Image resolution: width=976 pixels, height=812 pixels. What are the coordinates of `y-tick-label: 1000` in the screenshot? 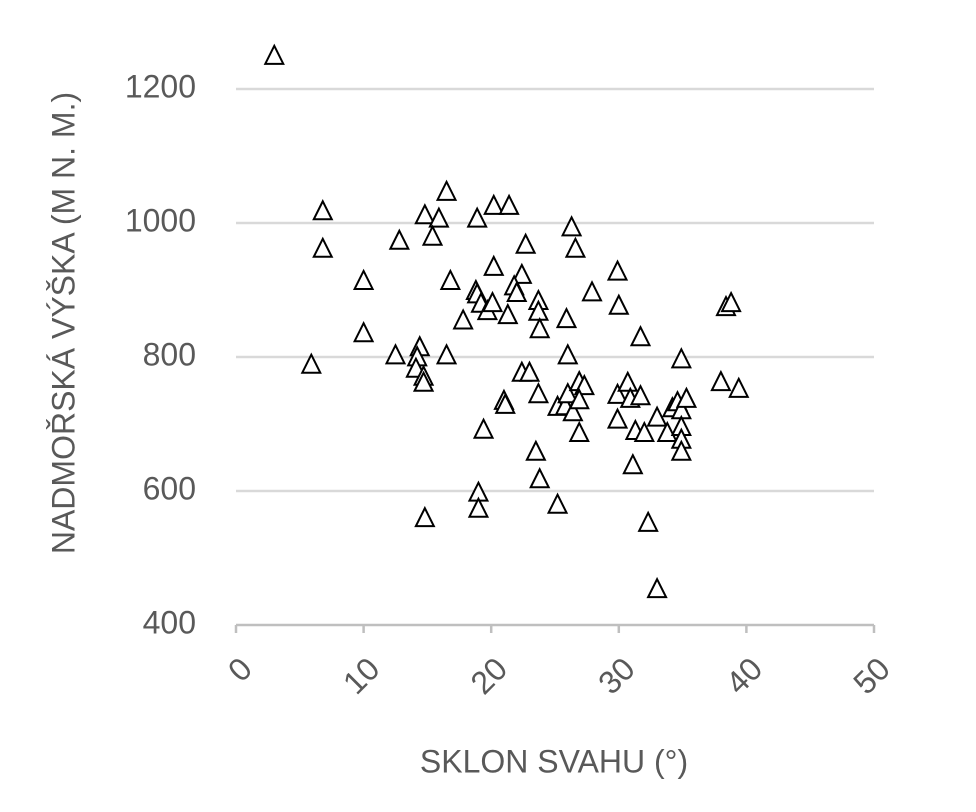 It's located at (160, 220).